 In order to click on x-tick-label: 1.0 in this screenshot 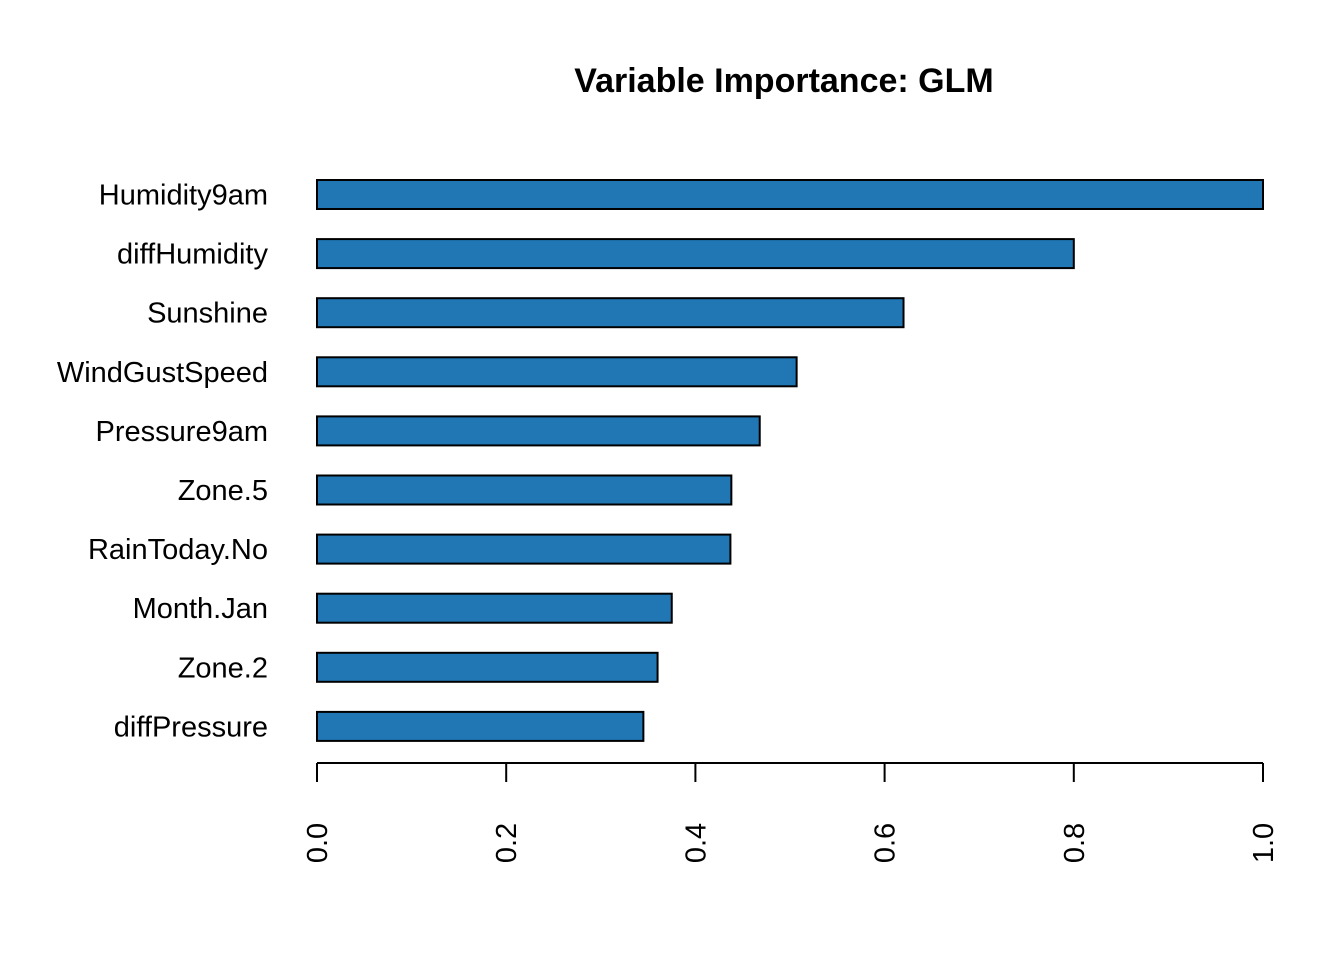, I will do `click(1264, 843)`.